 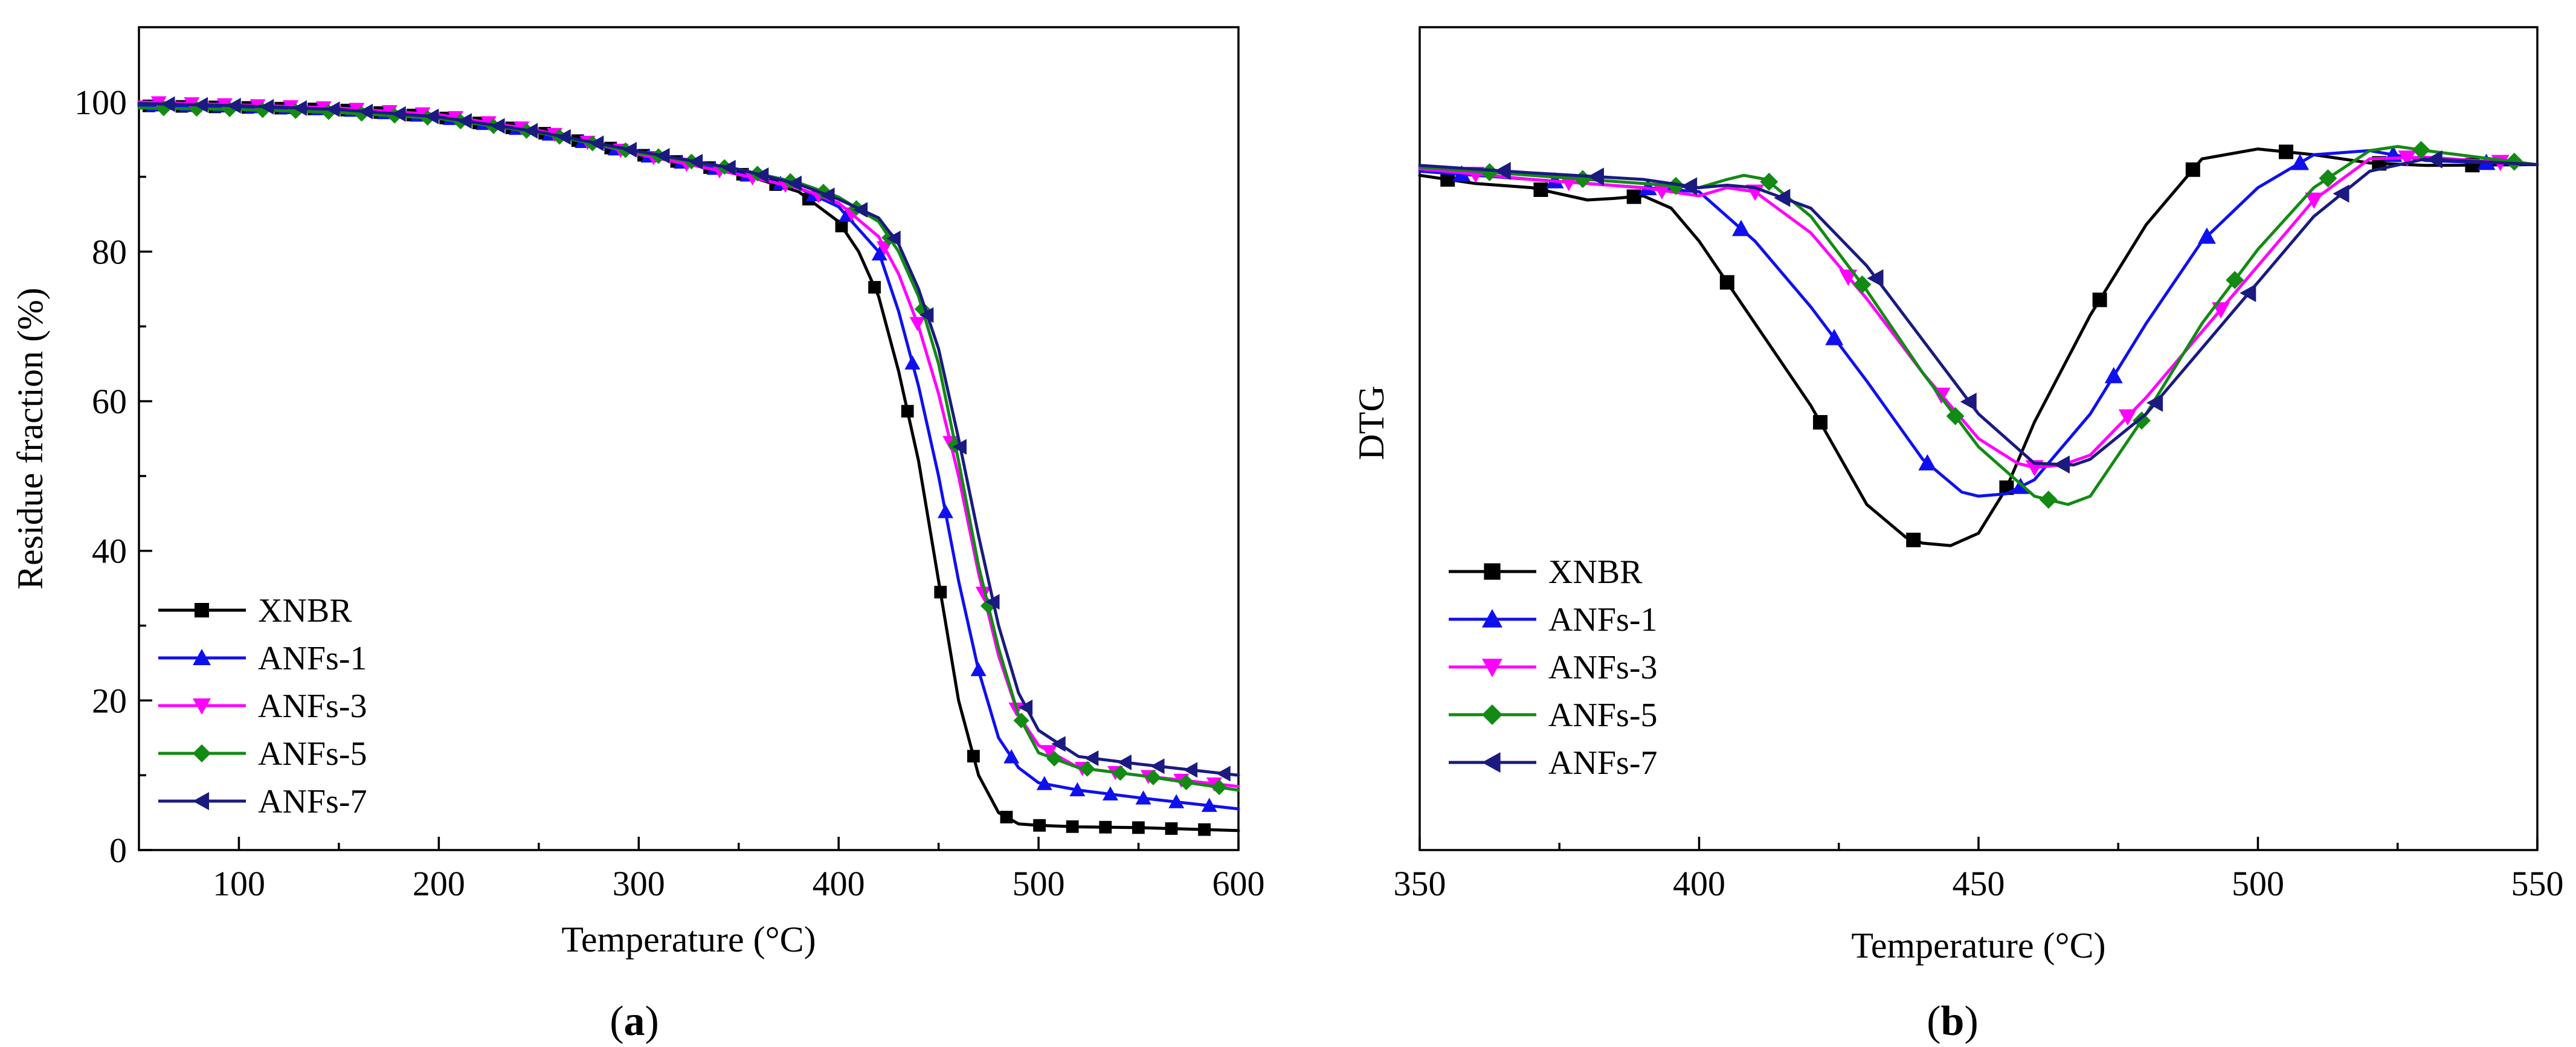 I want to click on legend-item-anfs-7: ANFs-7, so click(x=262, y=802).